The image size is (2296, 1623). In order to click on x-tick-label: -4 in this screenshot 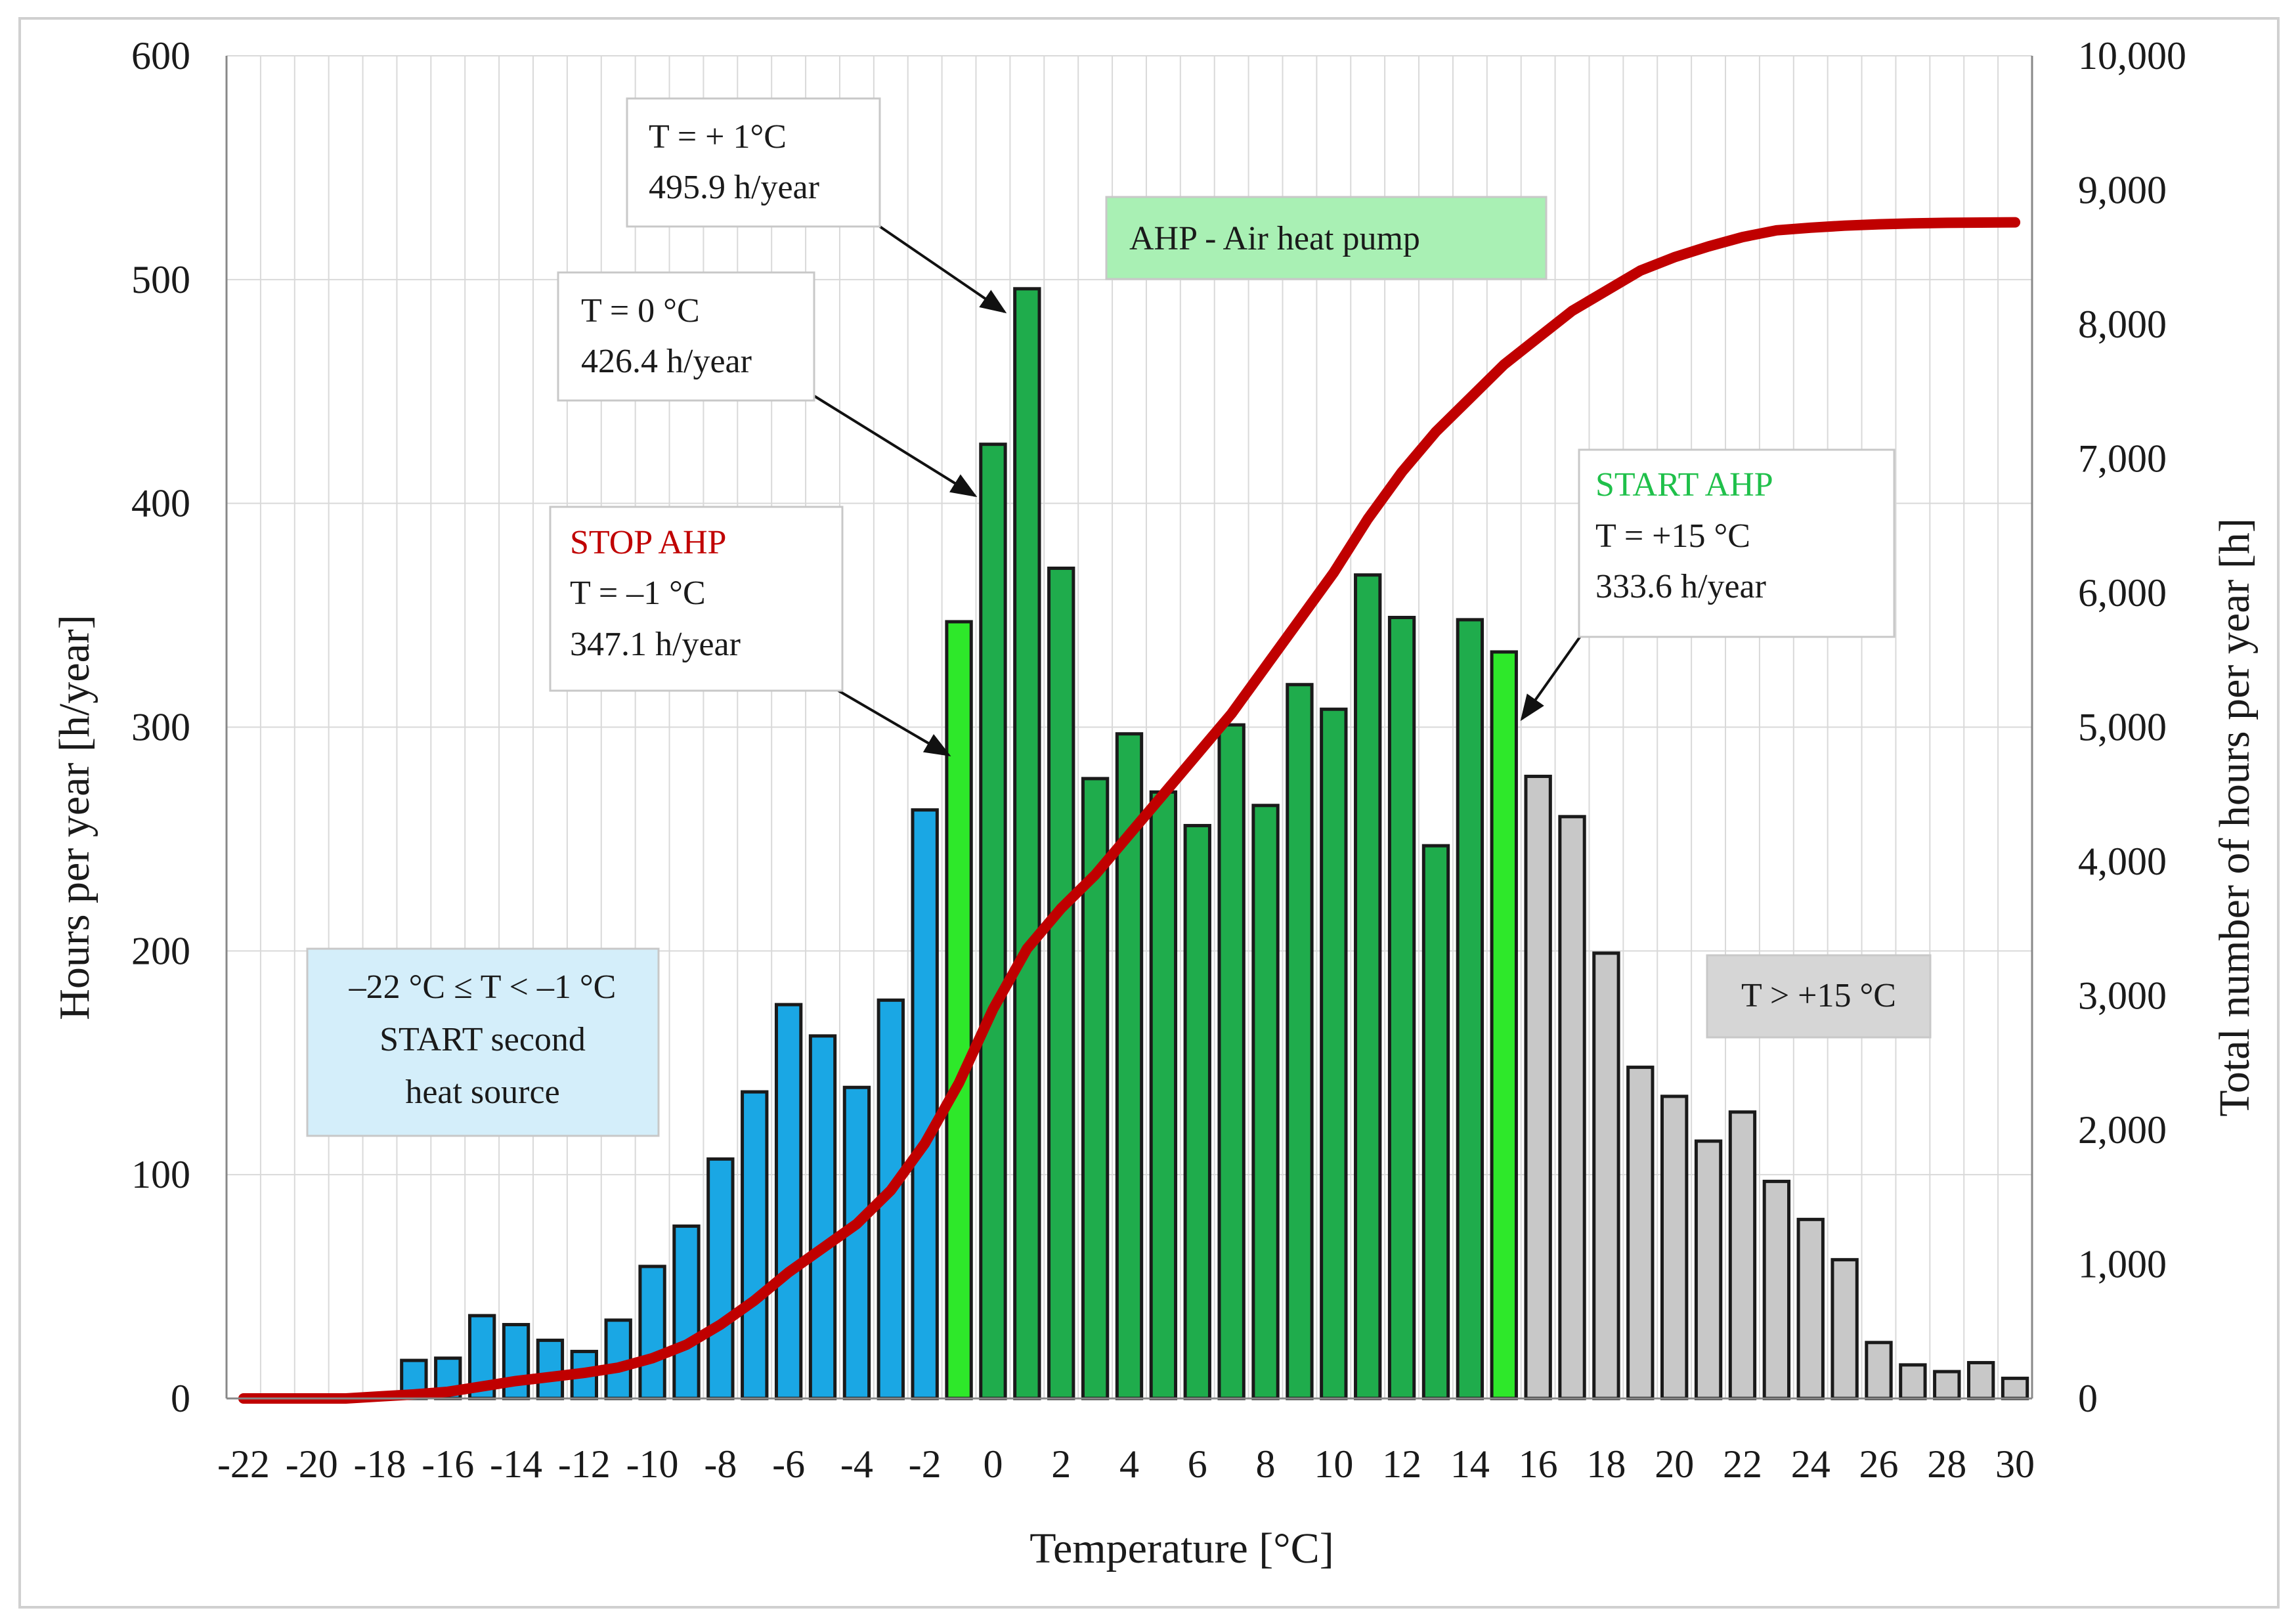, I will do `click(857, 1464)`.